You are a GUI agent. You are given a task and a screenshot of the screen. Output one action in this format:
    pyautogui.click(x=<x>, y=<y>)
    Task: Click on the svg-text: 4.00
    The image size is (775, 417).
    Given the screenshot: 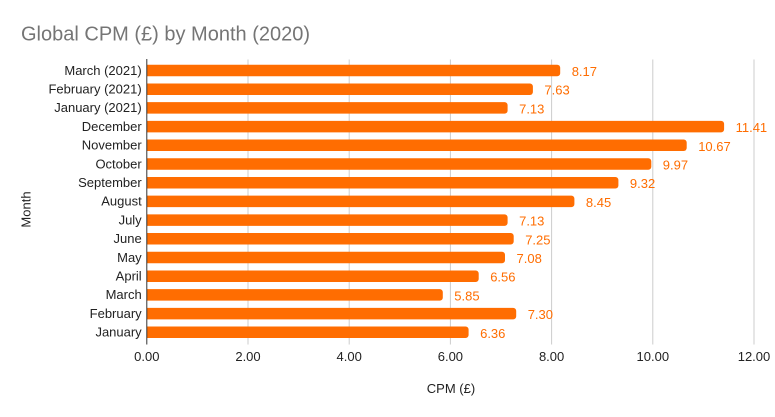 What is the action you would take?
    pyautogui.click(x=349, y=356)
    